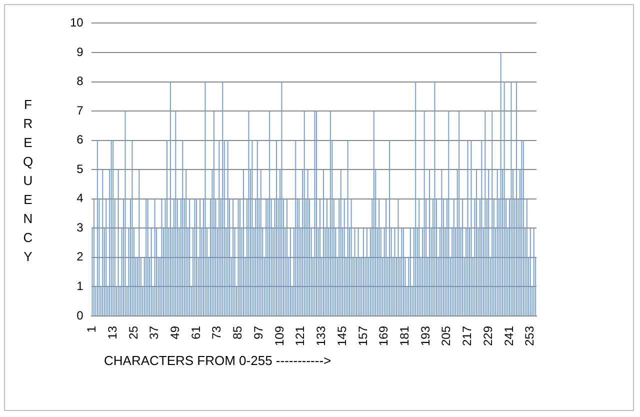  What do you see at coordinates (529, 336) in the screenshot?
I see `x-tick-label: 253` at bounding box center [529, 336].